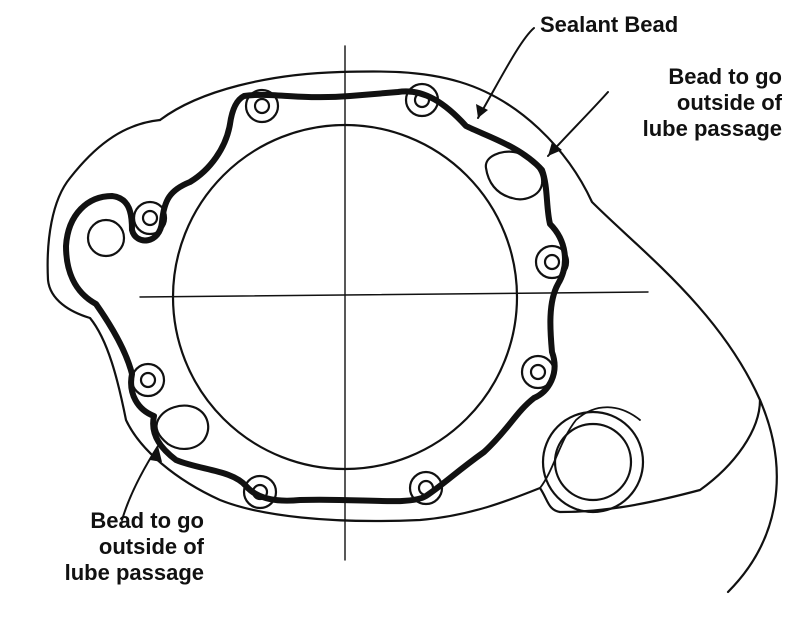  What do you see at coordinates (482, 111) in the screenshot?
I see `arrowhead-sealant-bead` at bounding box center [482, 111].